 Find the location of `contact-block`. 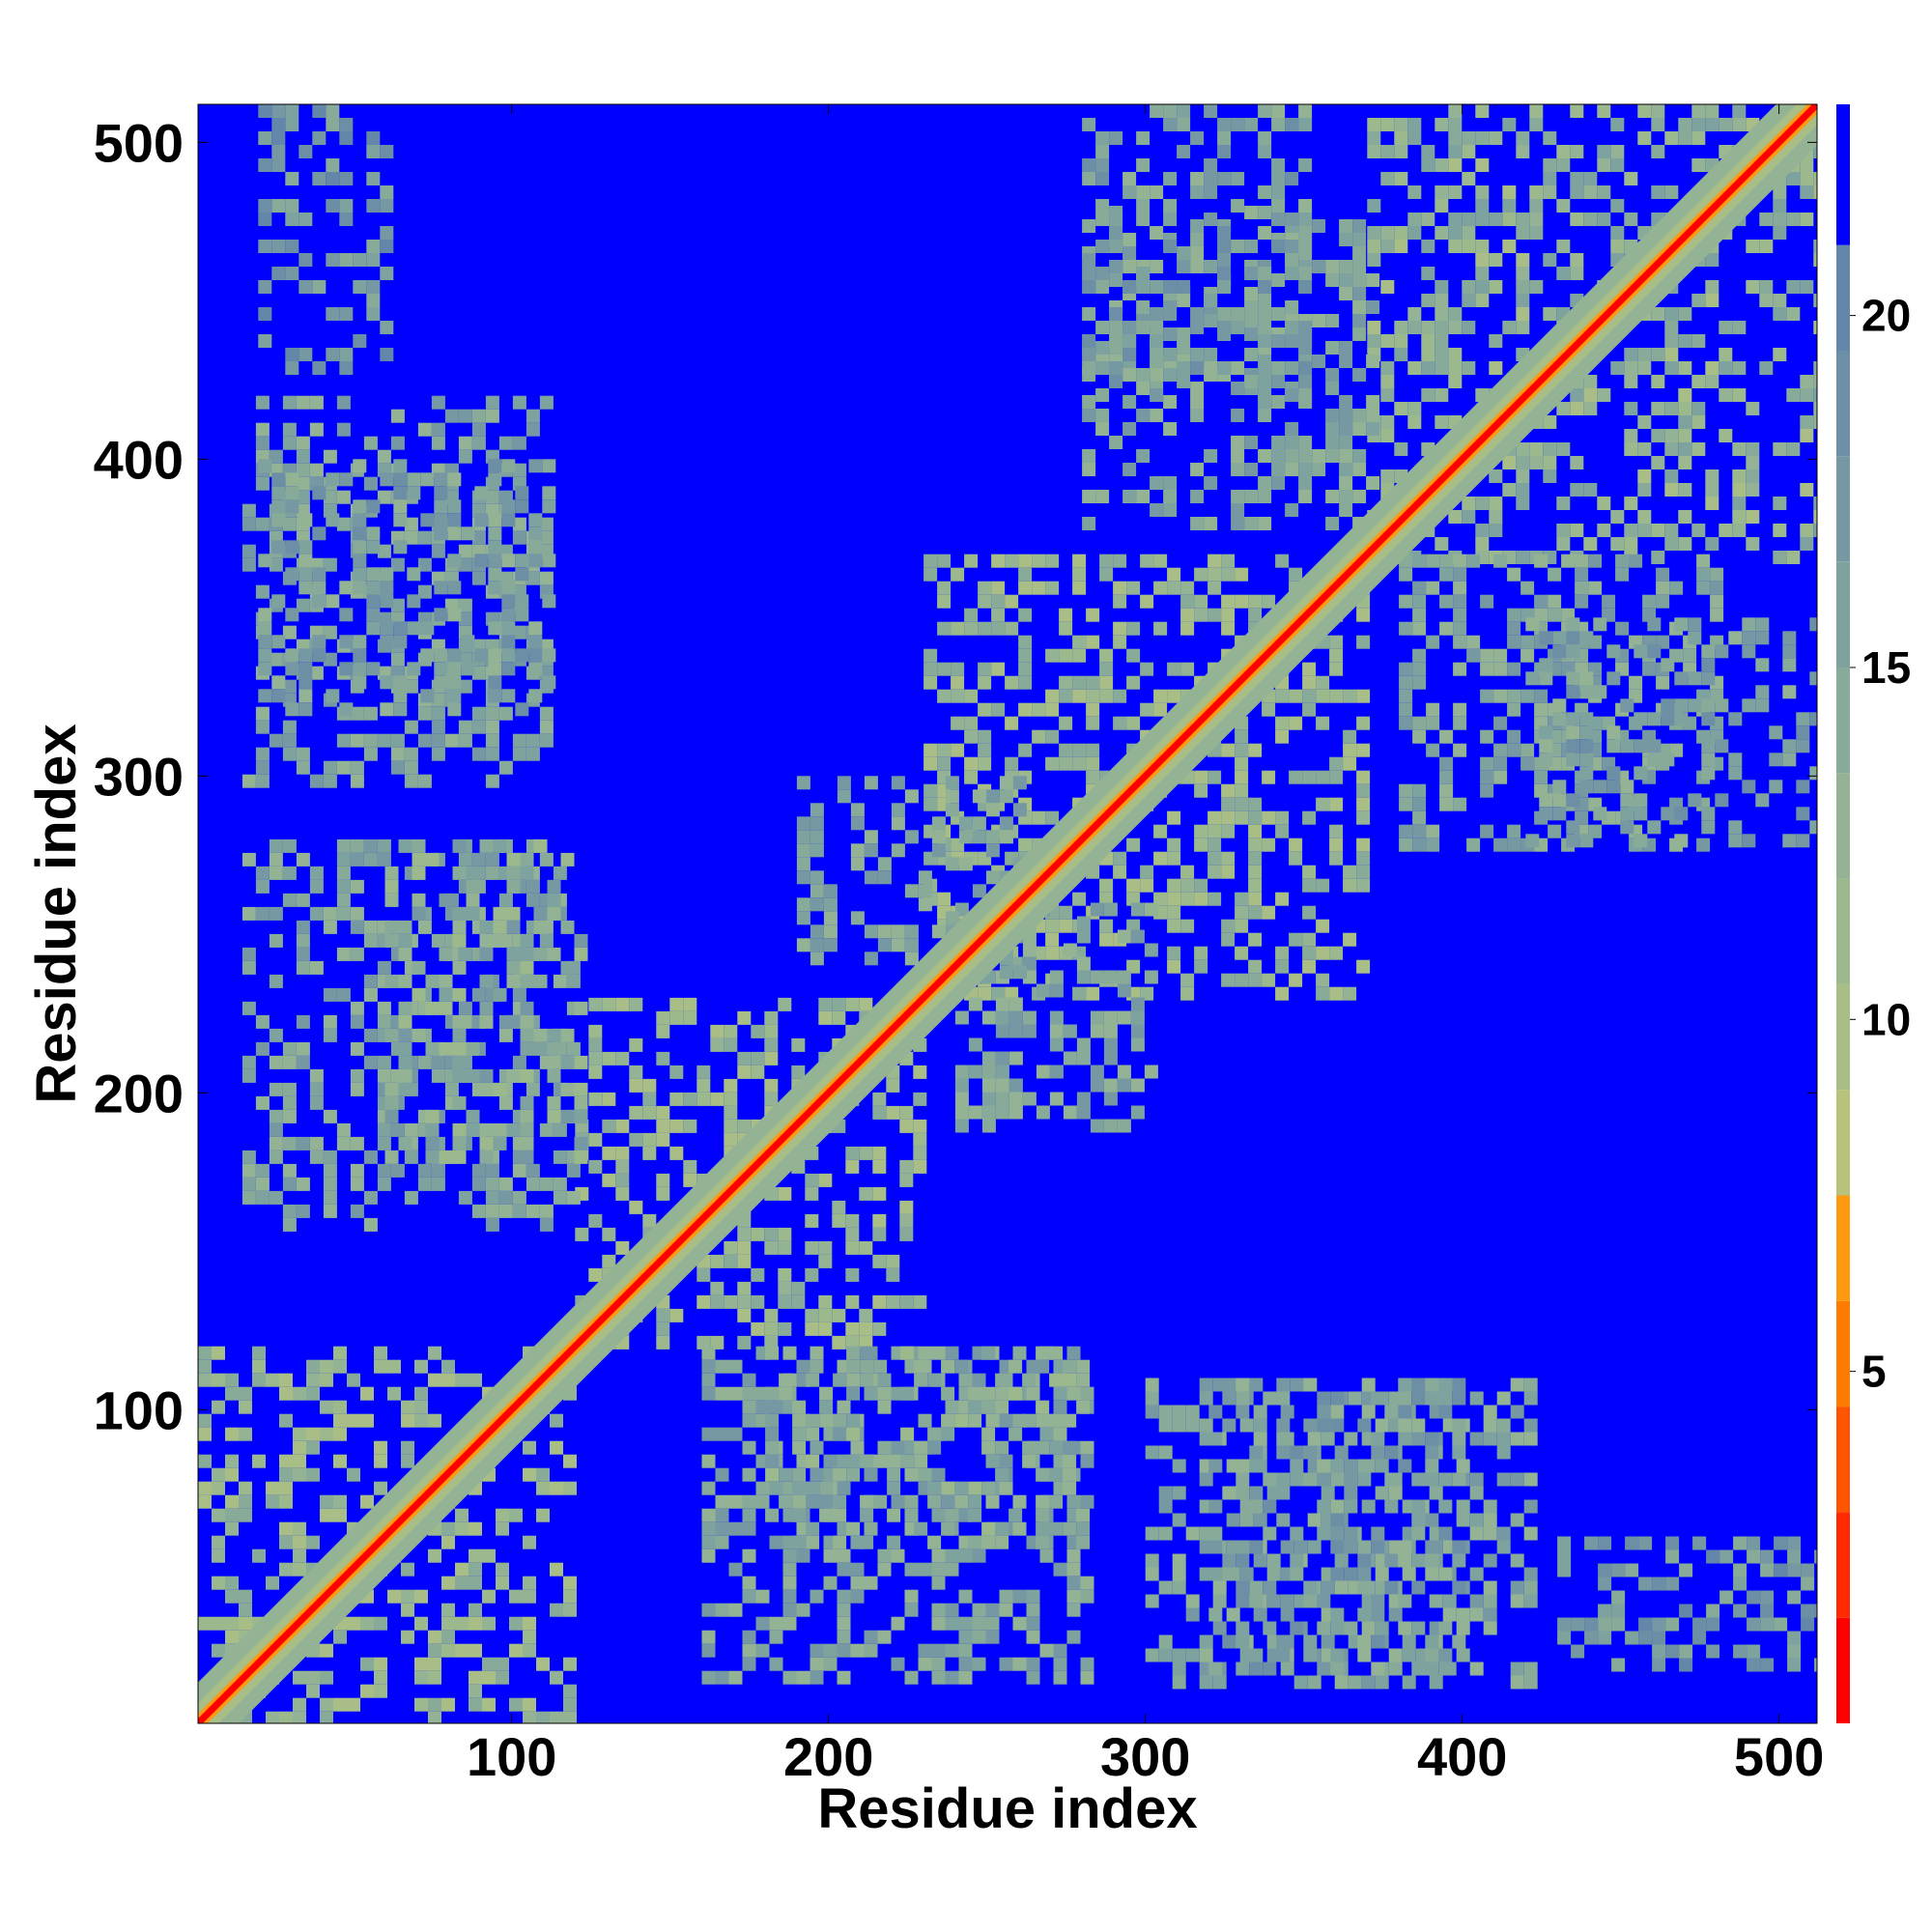

contact-block is located at coordinates (928, 1447).